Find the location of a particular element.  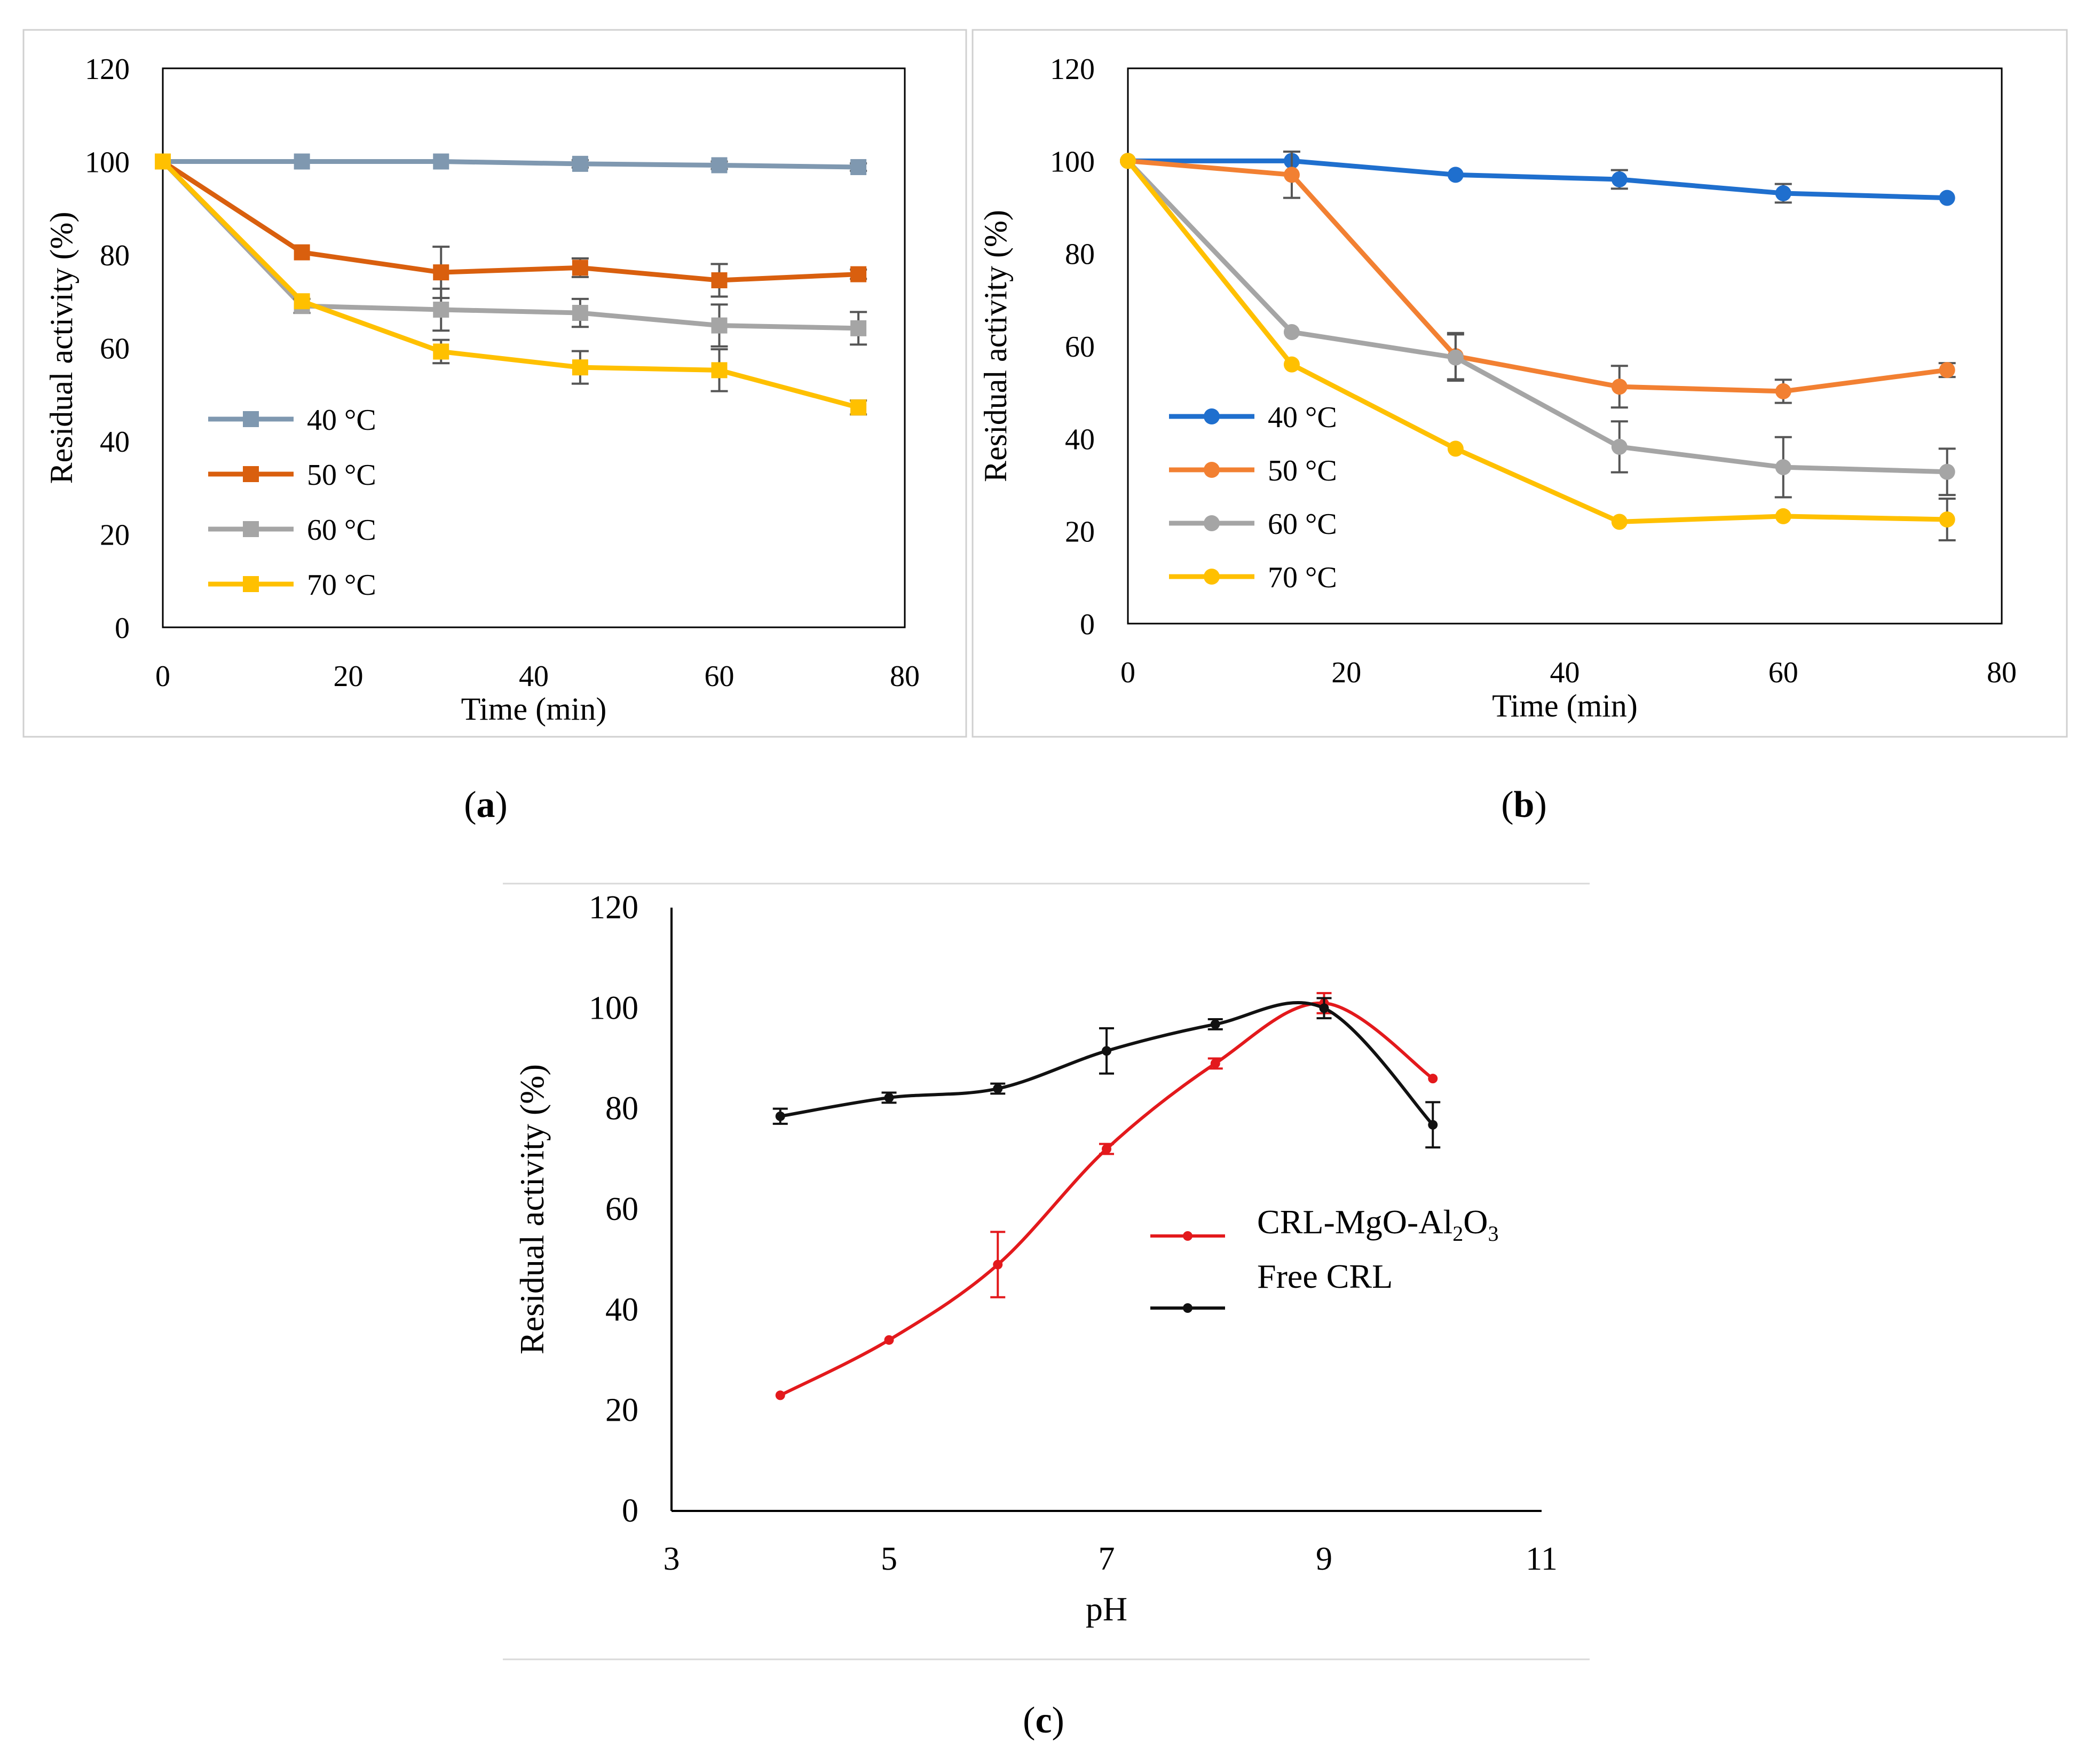

caption-part: ( is located at coordinates (1029, 1721).